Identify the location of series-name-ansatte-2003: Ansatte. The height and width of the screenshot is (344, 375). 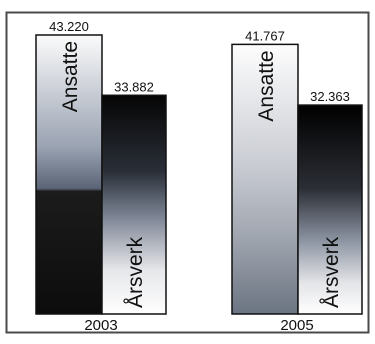
(70, 76).